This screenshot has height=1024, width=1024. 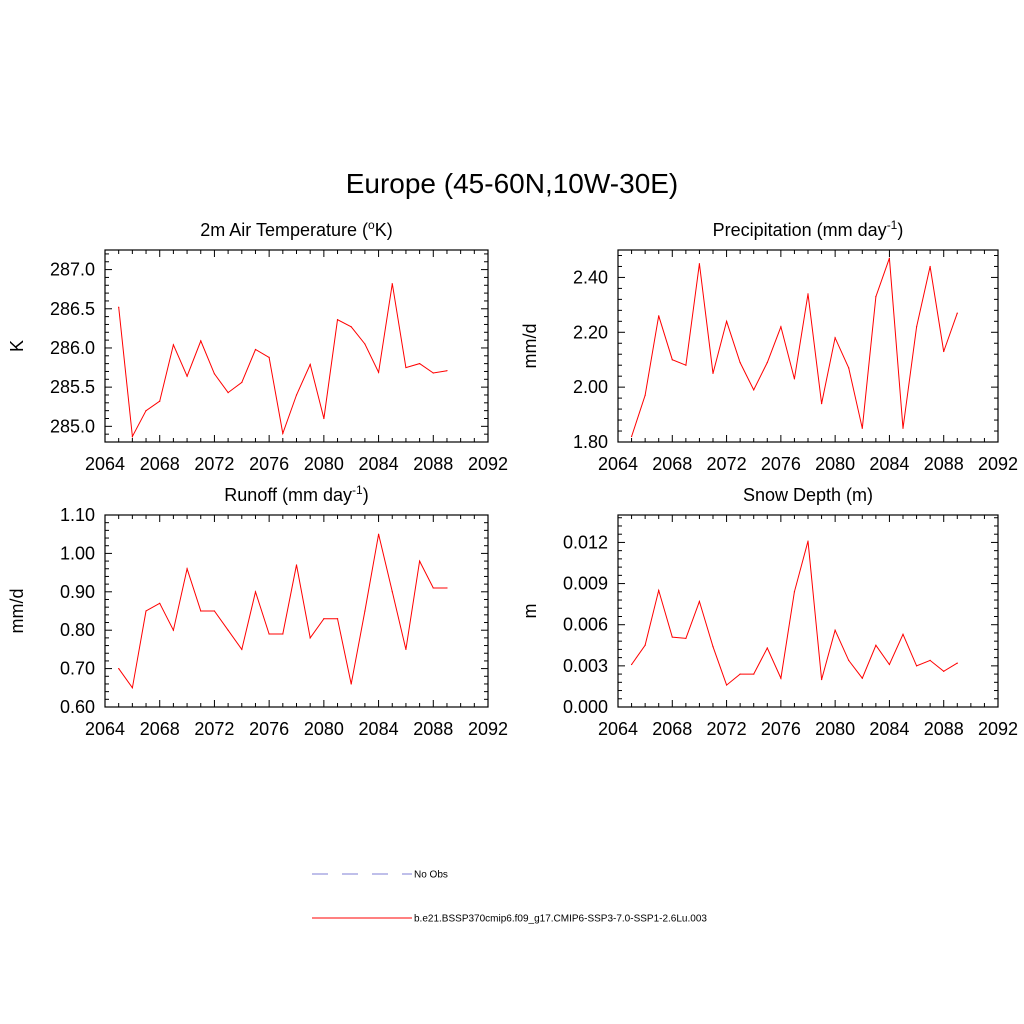 I want to click on main-title: Europe (45-60N,10W-30E), so click(x=512, y=183).